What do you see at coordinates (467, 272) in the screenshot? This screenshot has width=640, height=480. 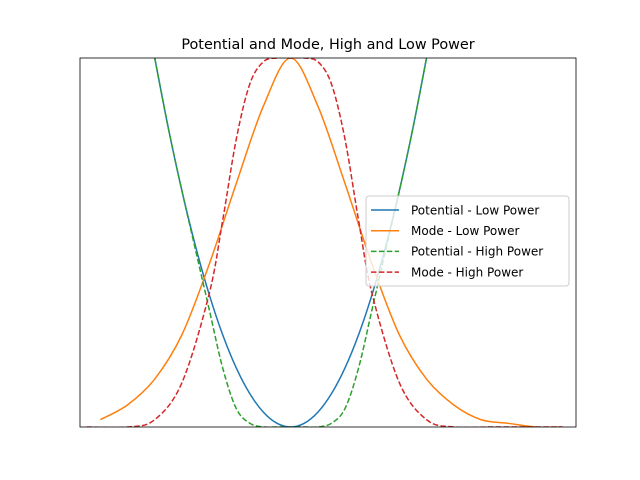 I see `legend-label-4: Mode - High Power` at bounding box center [467, 272].